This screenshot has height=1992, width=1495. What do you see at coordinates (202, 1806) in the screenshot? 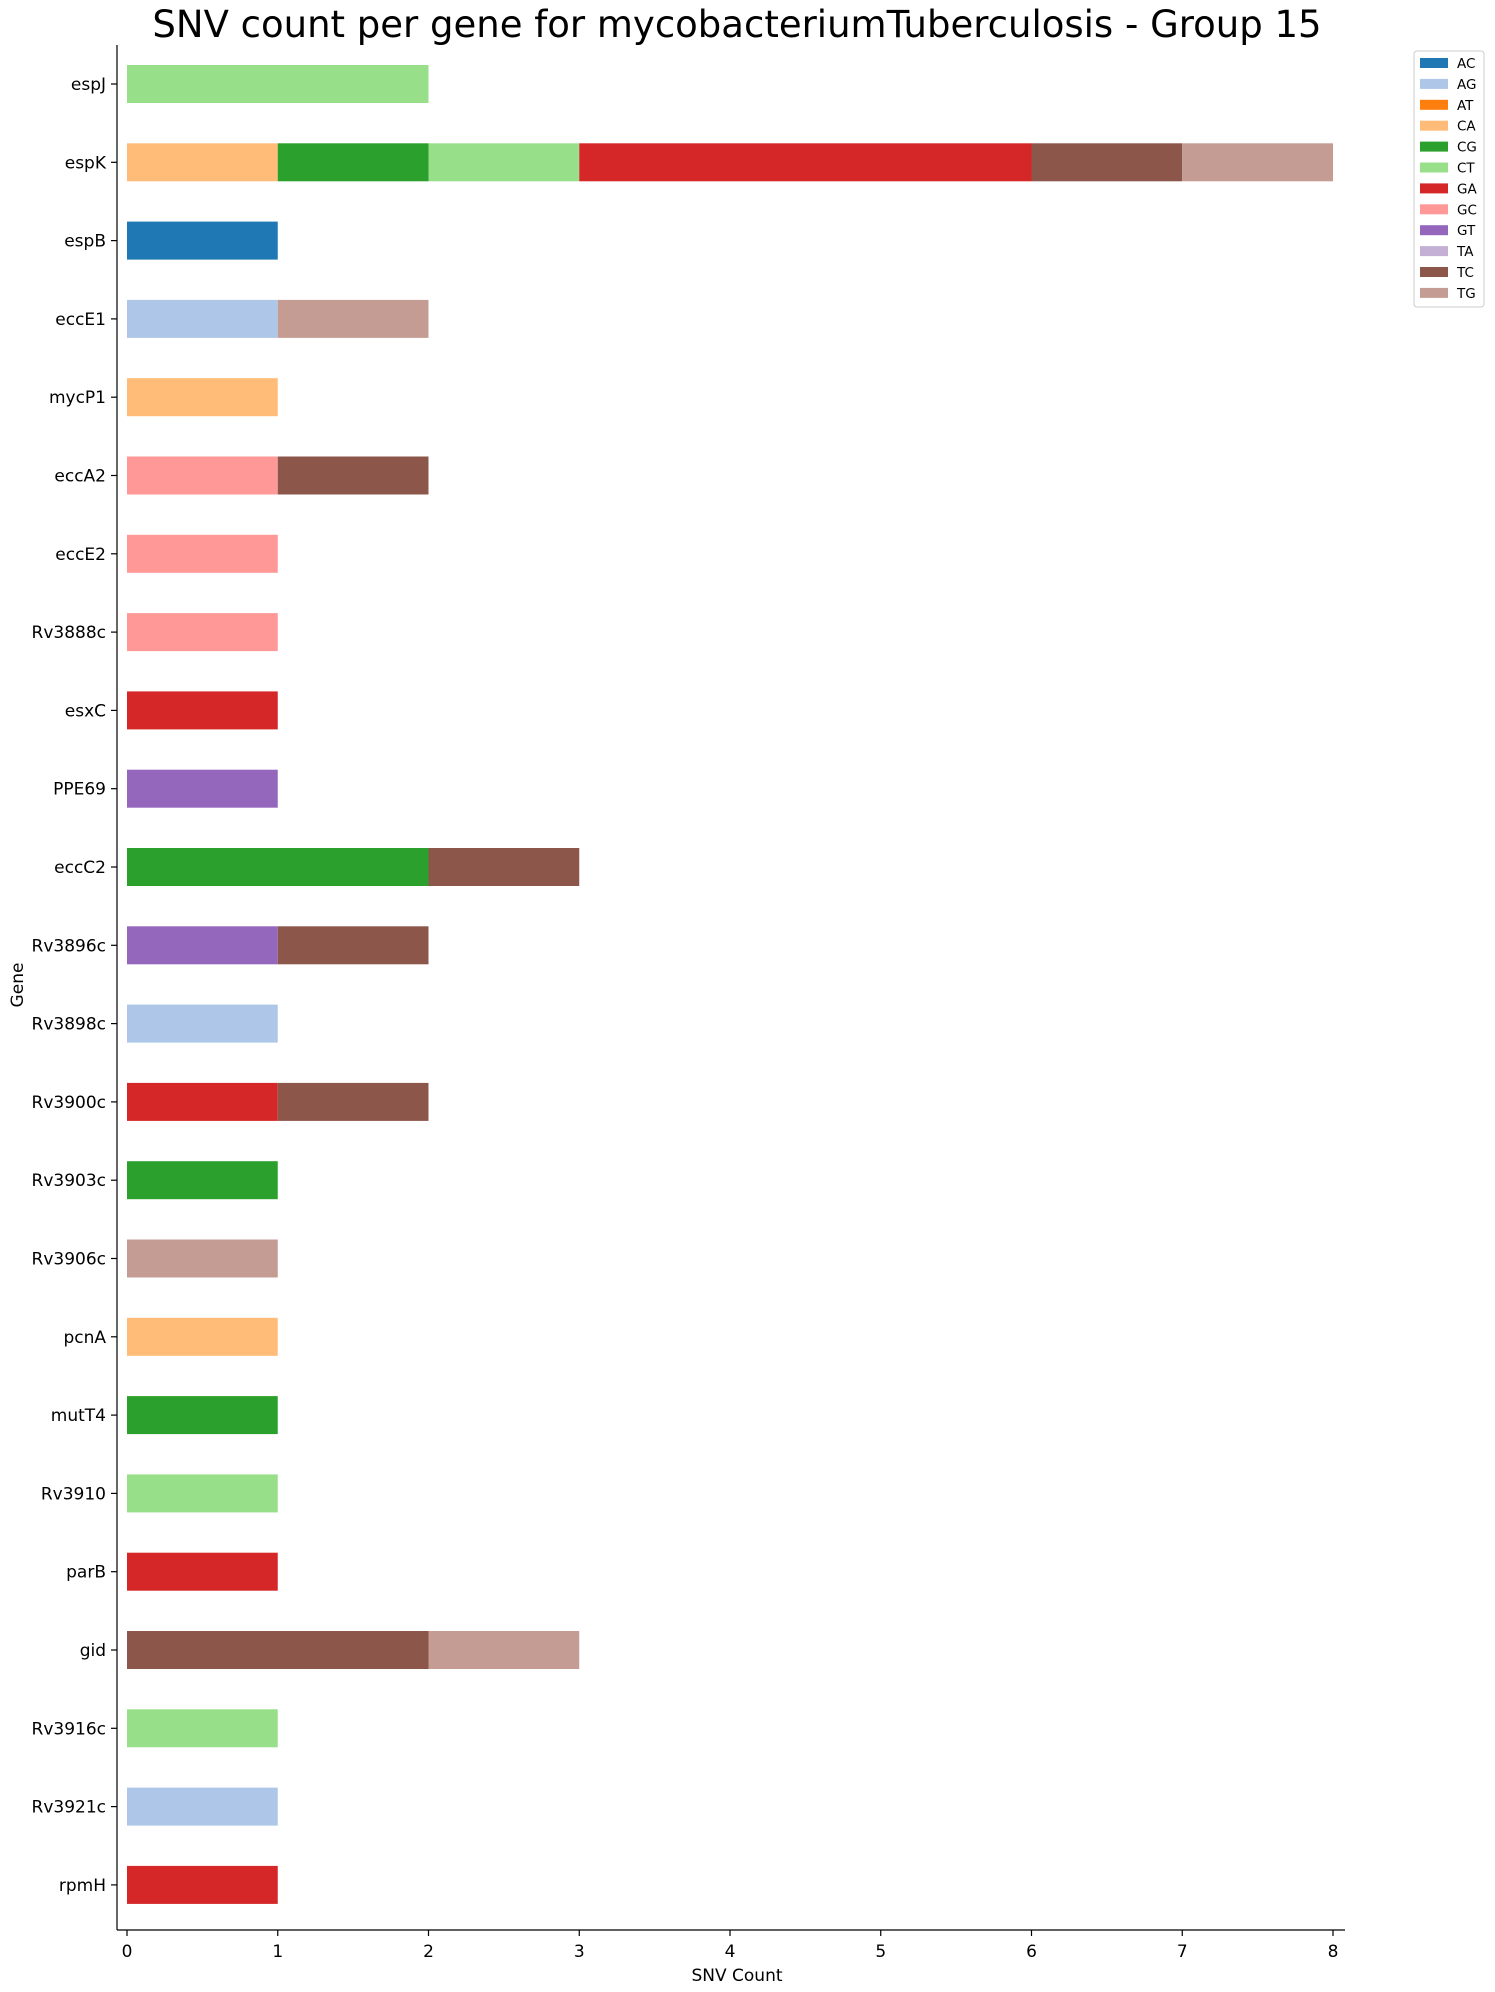
I see `bar-Rv3921c-AG` at bounding box center [202, 1806].